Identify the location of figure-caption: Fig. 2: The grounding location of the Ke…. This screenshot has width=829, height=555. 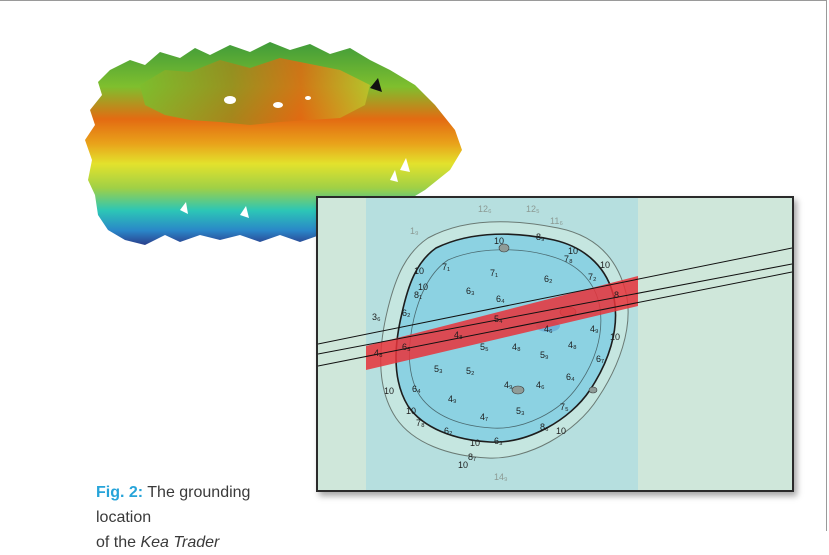
(196, 517).